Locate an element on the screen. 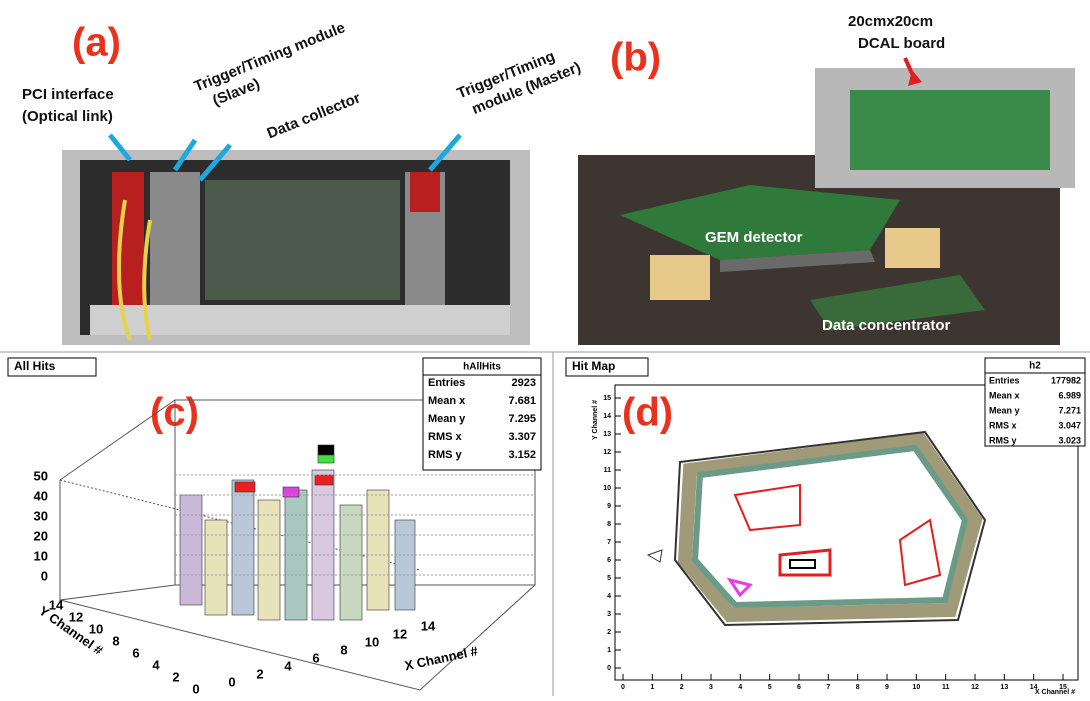  lego-bars is located at coordinates (297, 532).